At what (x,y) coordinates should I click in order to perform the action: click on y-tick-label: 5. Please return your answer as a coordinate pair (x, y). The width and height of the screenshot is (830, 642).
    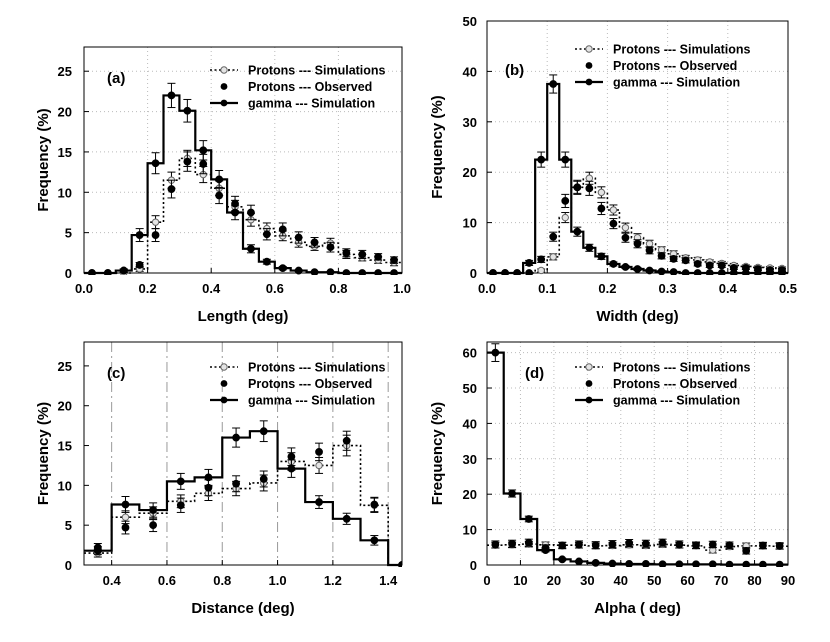
    Looking at the image, I should click on (68, 233).